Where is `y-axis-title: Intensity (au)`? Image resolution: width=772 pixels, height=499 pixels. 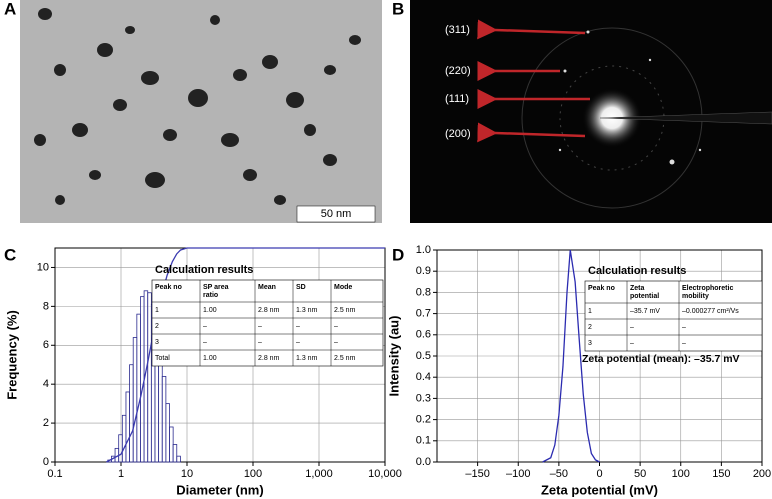 y-axis-title: Intensity (au) is located at coordinates (393, 356).